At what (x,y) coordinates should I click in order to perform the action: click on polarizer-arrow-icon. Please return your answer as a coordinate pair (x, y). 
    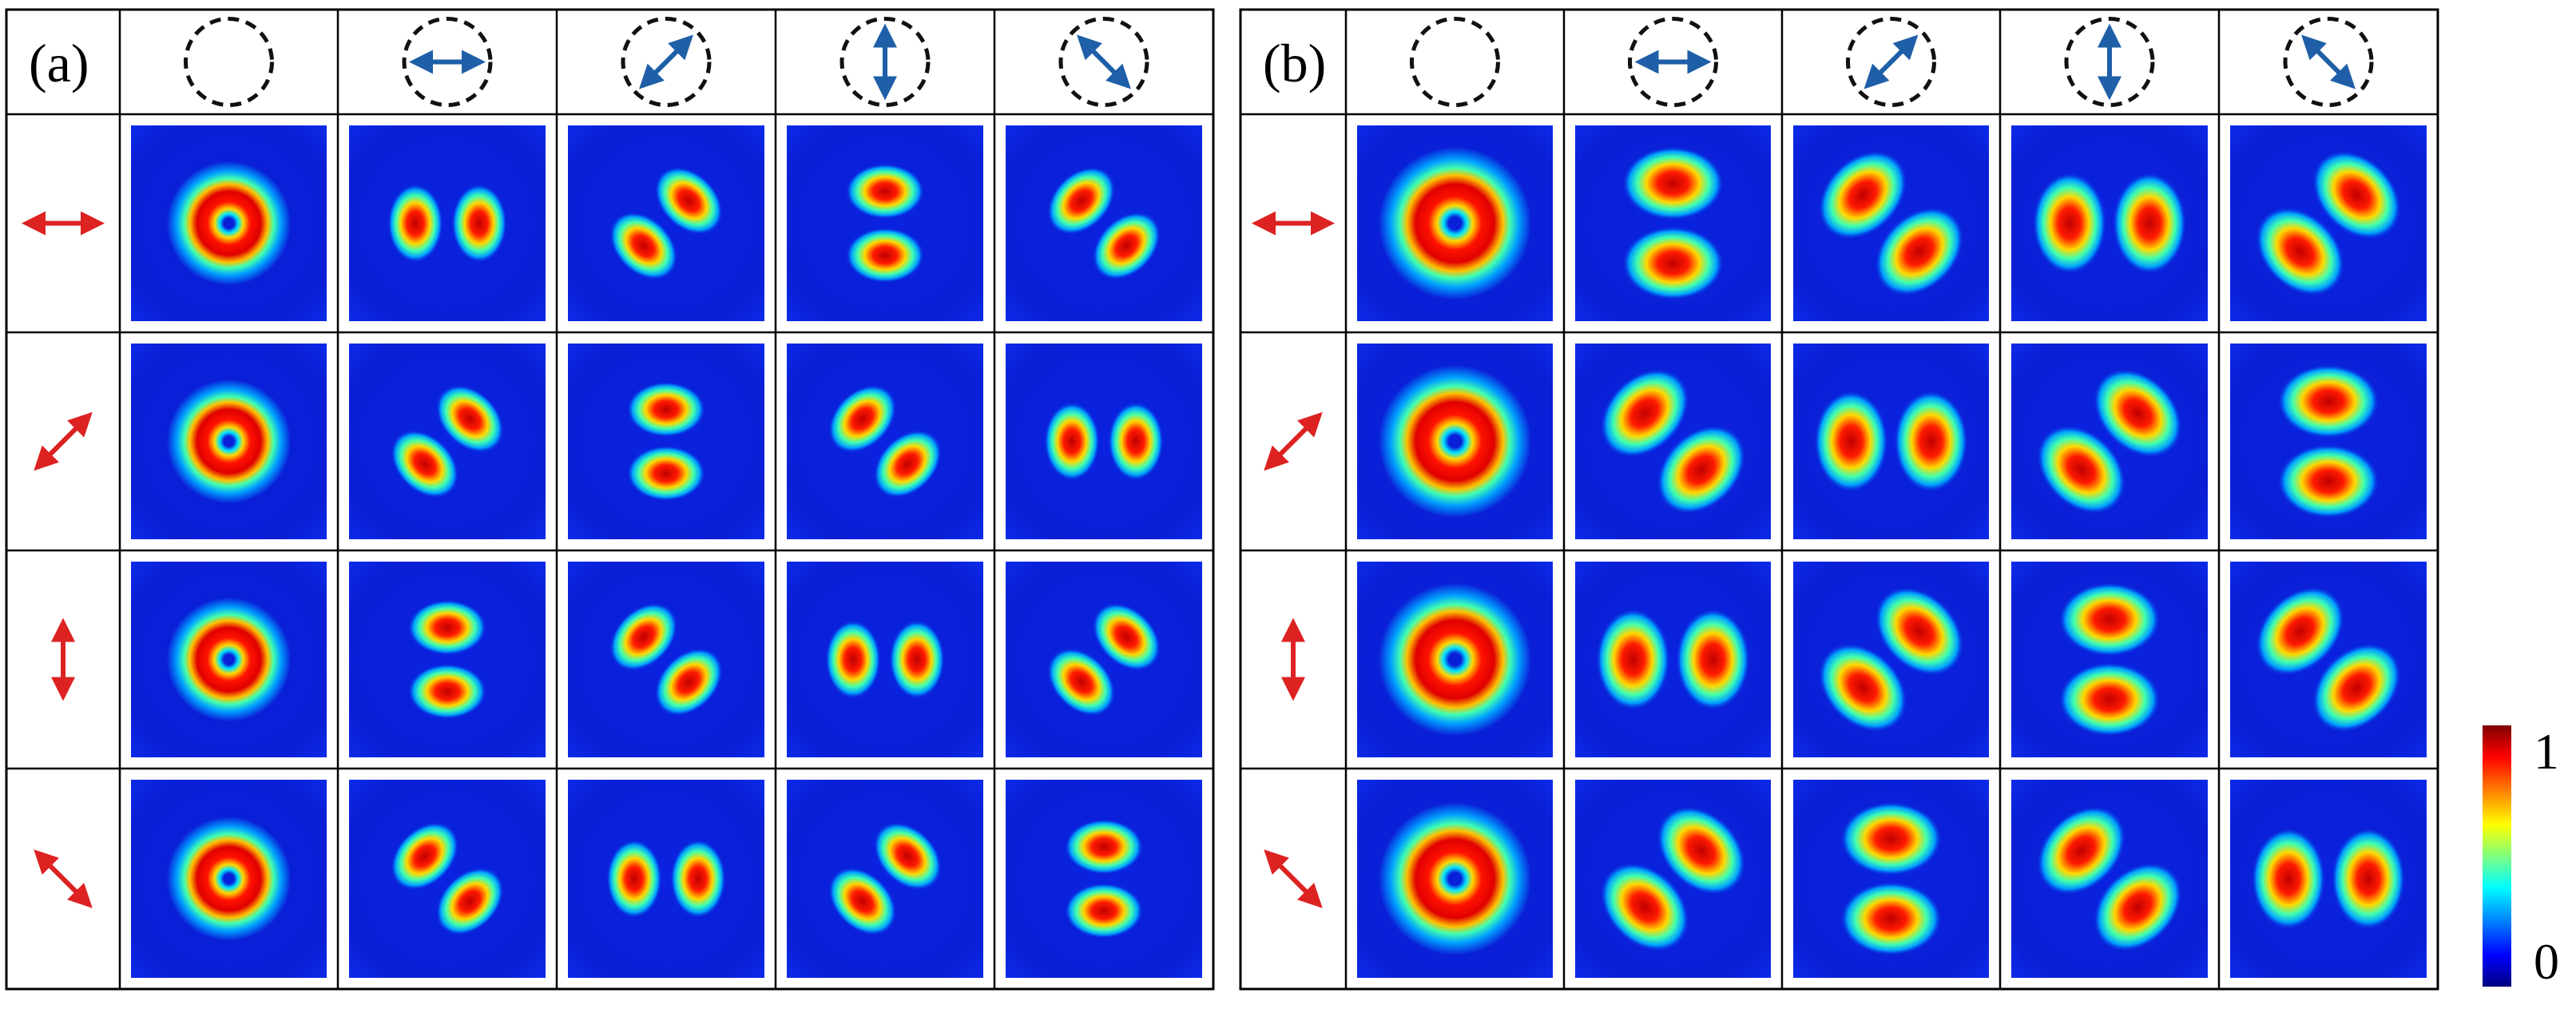
    Looking at the image, I should click on (2328, 61).